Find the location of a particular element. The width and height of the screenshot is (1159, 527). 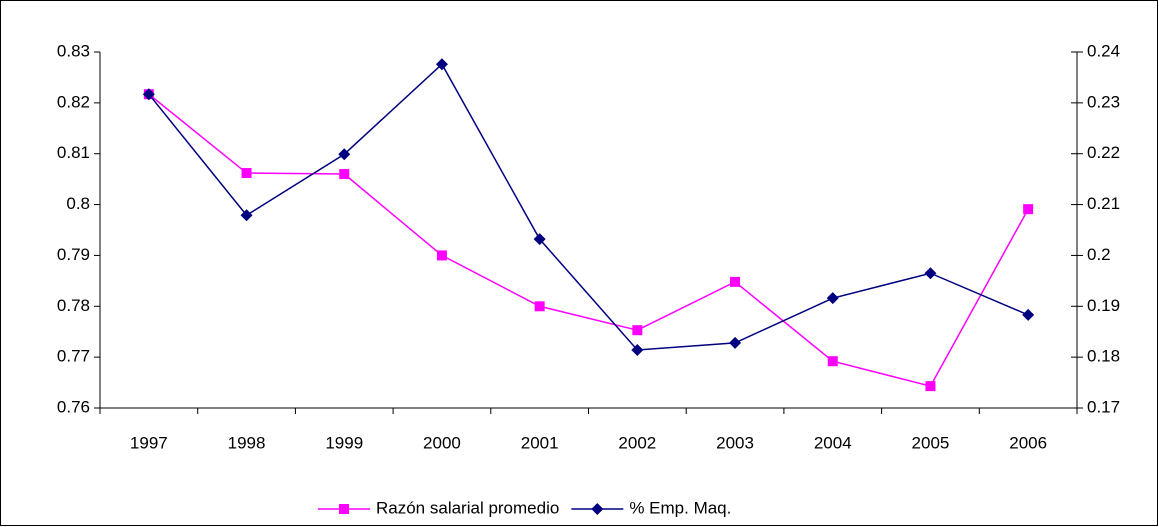

x-tick-label: 1997 is located at coordinates (149, 442).